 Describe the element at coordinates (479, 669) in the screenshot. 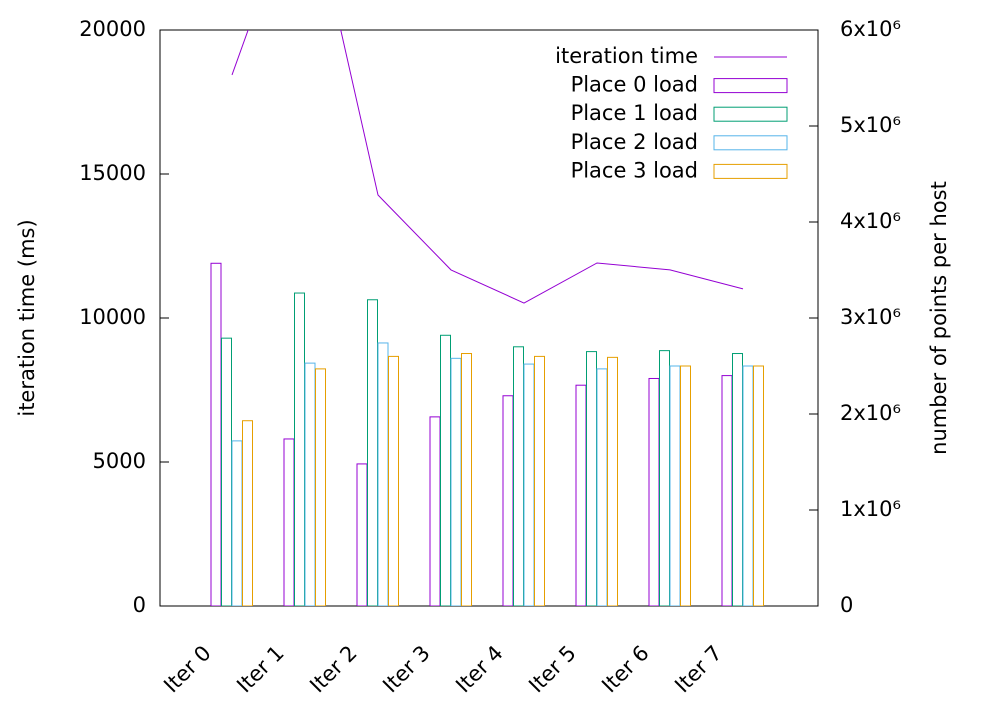

I see `x-tick-label: Iter 4` at that location.